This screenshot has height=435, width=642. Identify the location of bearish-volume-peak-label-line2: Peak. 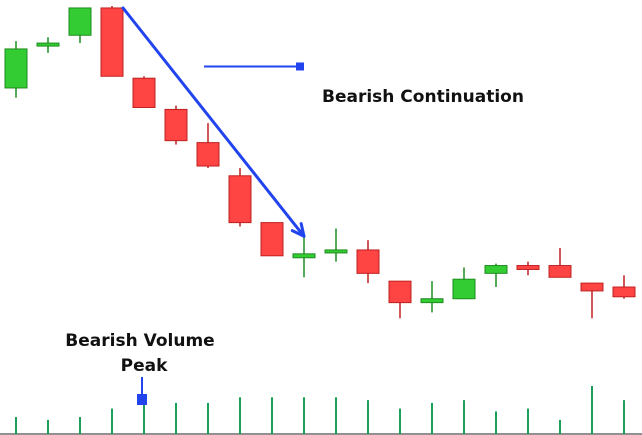
(144, 366).